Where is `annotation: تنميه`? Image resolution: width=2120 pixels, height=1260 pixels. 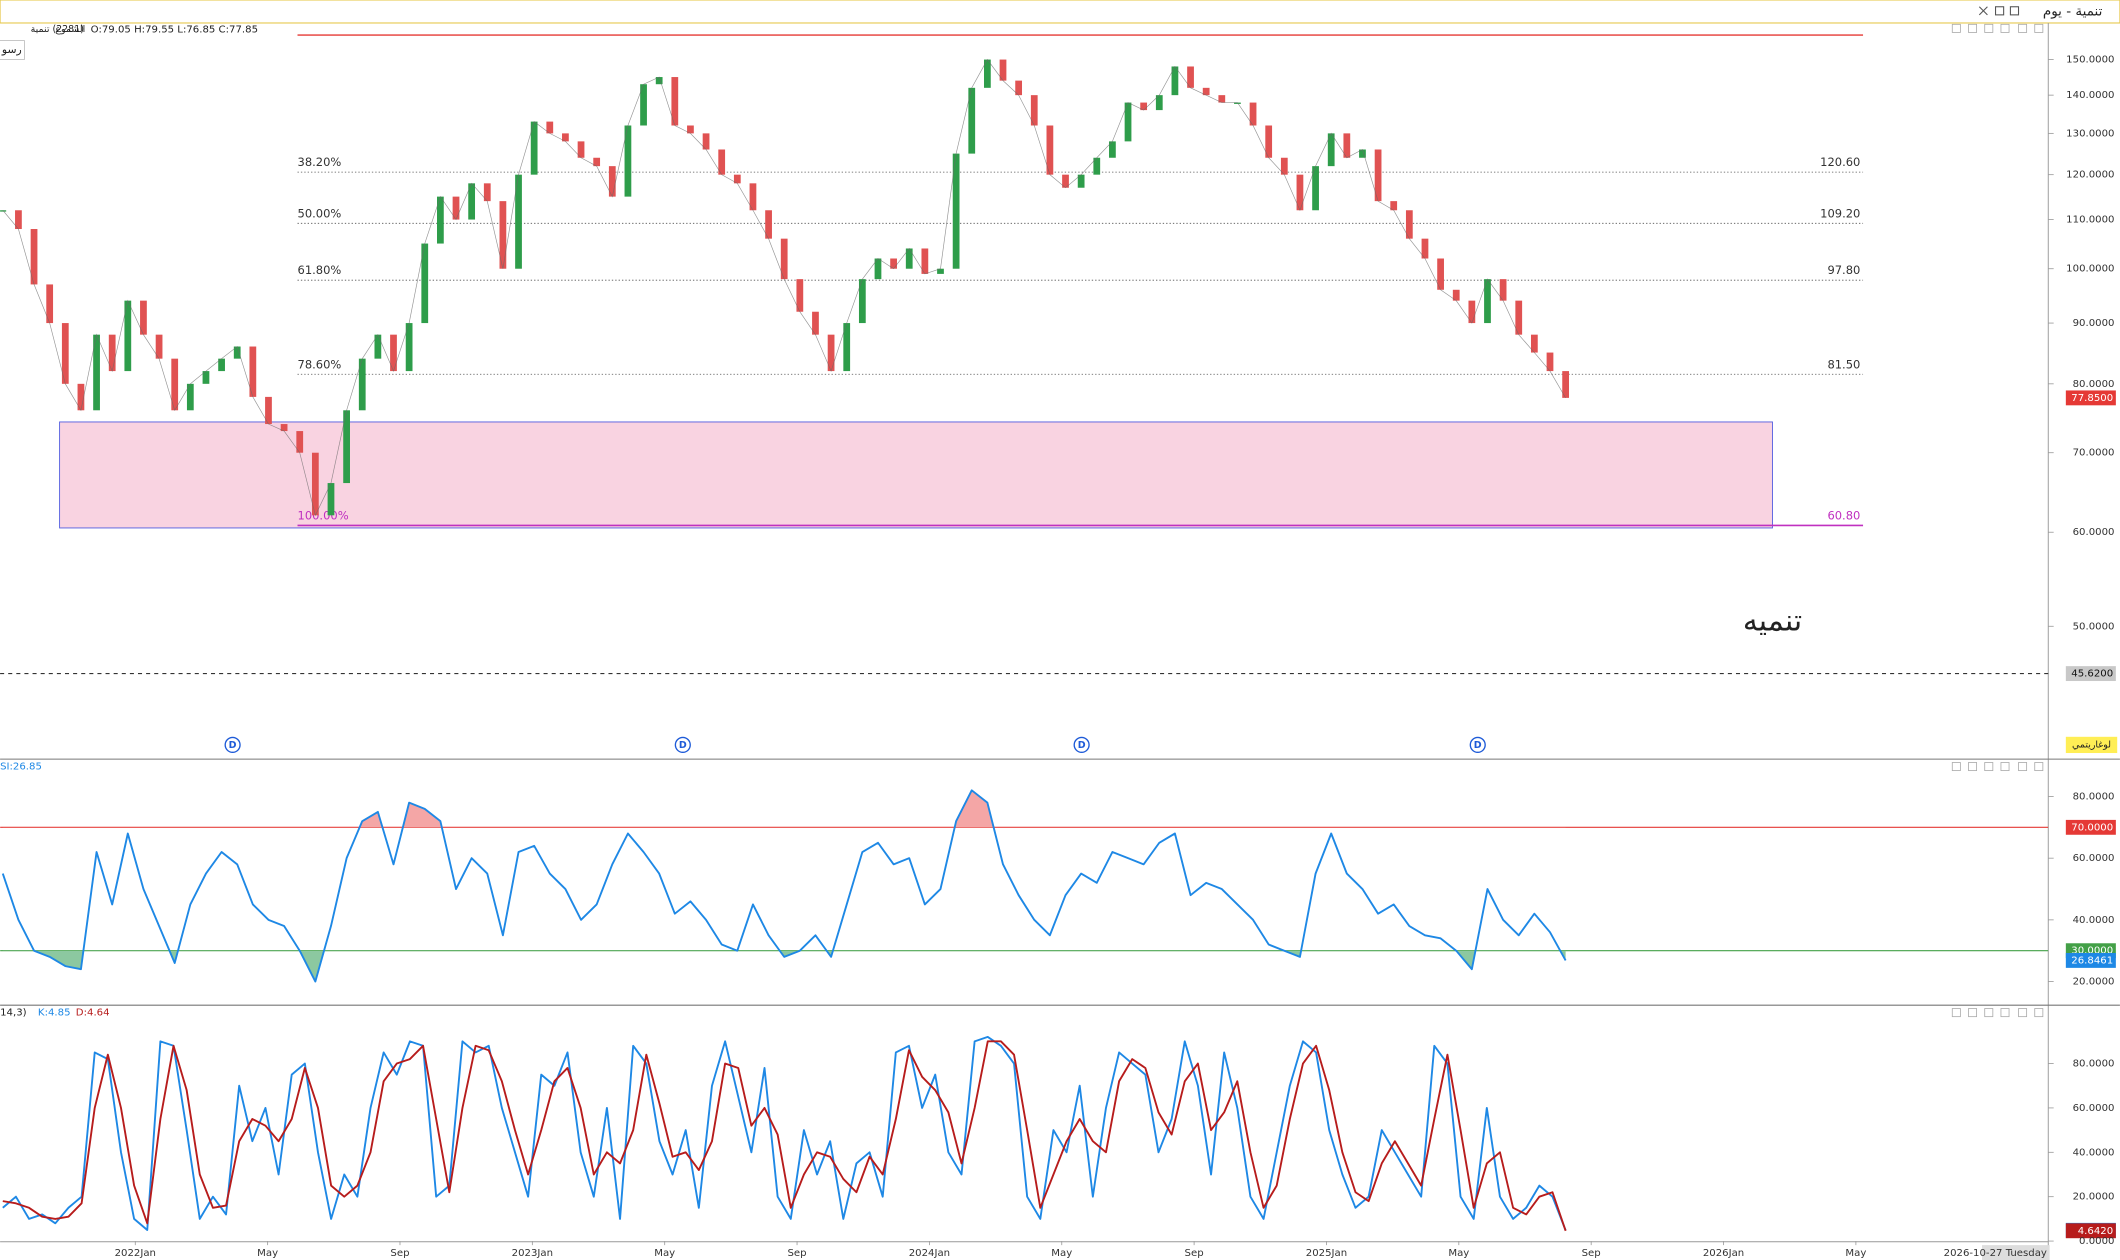 annotation: تنميه is located at coordinates (1772, 620).